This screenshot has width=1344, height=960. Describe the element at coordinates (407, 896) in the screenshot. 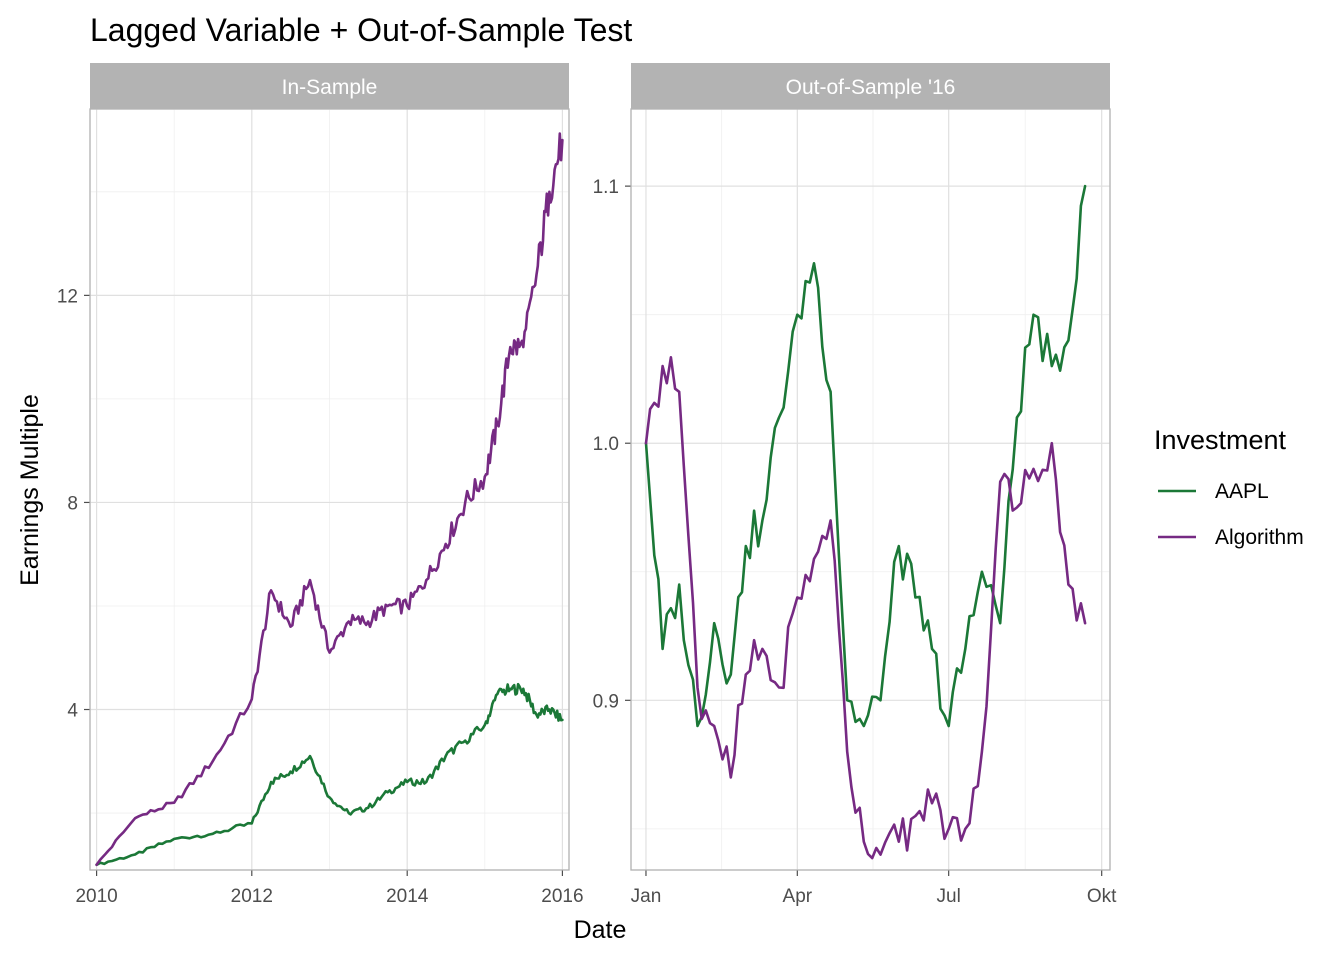

I see `x-tick-label: 2014` at that location.